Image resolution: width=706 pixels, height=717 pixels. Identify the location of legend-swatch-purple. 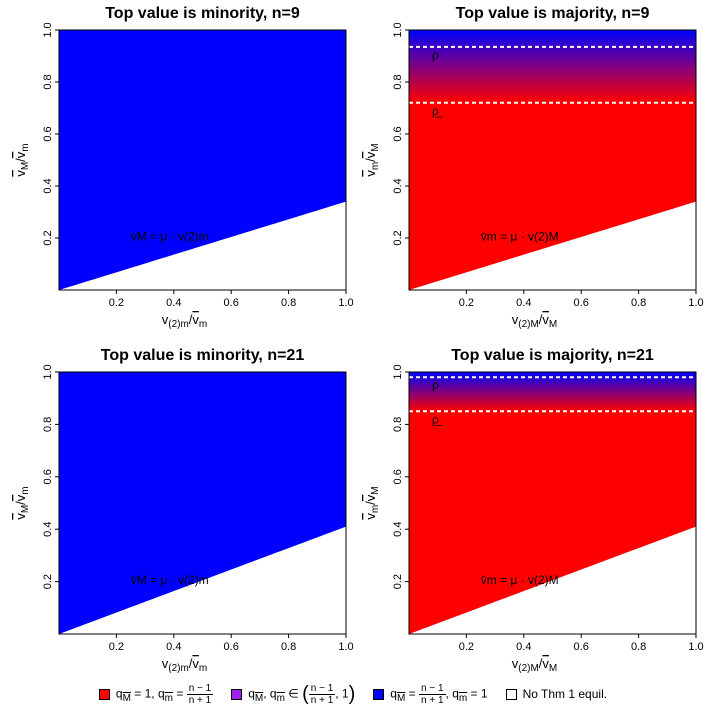
(237, 694).